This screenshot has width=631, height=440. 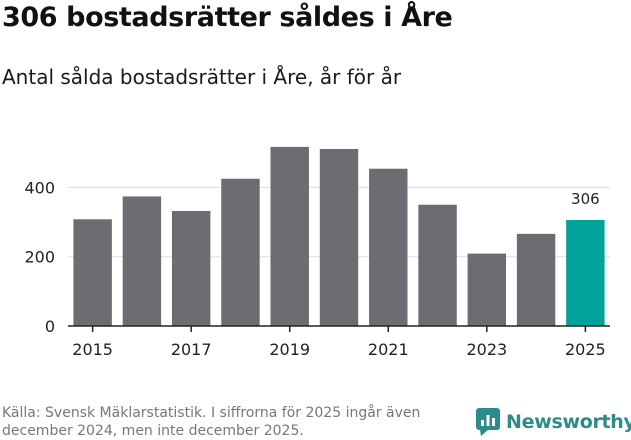 What do you see at coordinates (142, 261) in the screenshot?
I see `bar-2016` at bounding box center [142, 261].